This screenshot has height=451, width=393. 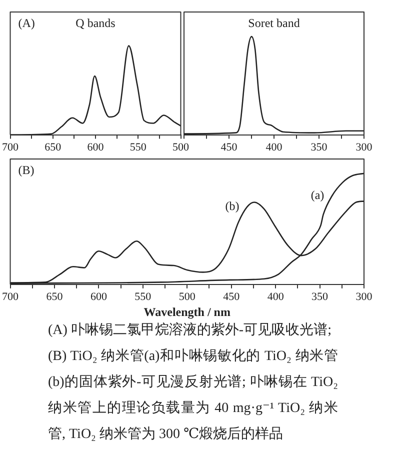 I want to click on series-label: (b), so click(x=232, y=205).